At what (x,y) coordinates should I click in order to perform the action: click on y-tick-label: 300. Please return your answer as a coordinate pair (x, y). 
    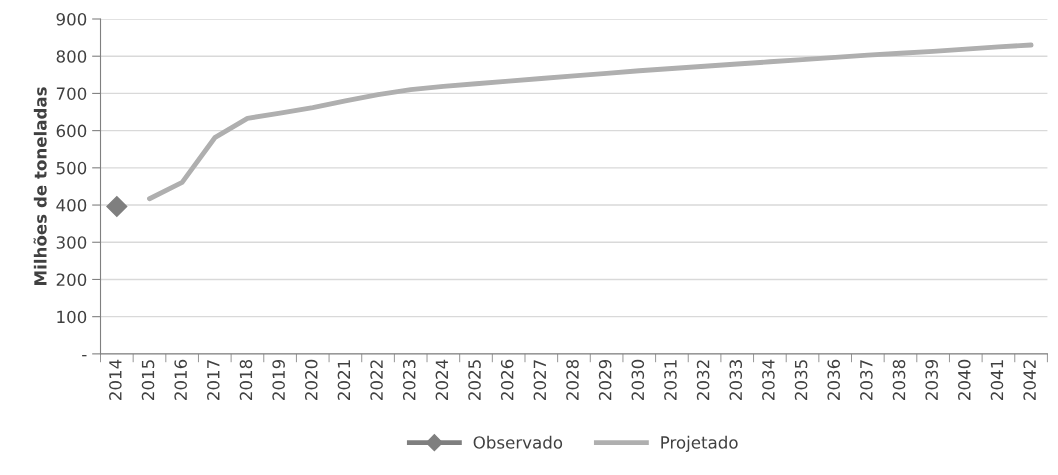
    Looking at the image, I should click on (71, 242).